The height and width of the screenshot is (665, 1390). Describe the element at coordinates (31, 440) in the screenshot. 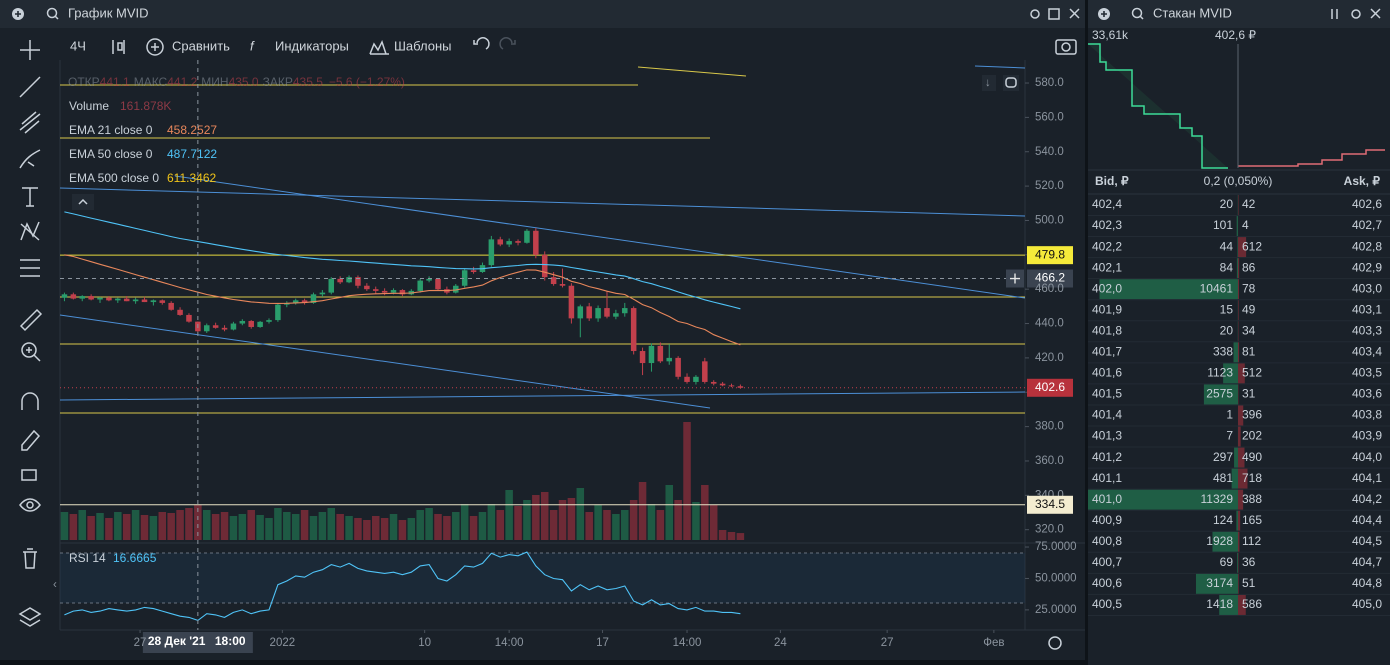

I see `lock-draw-tool` at that location.